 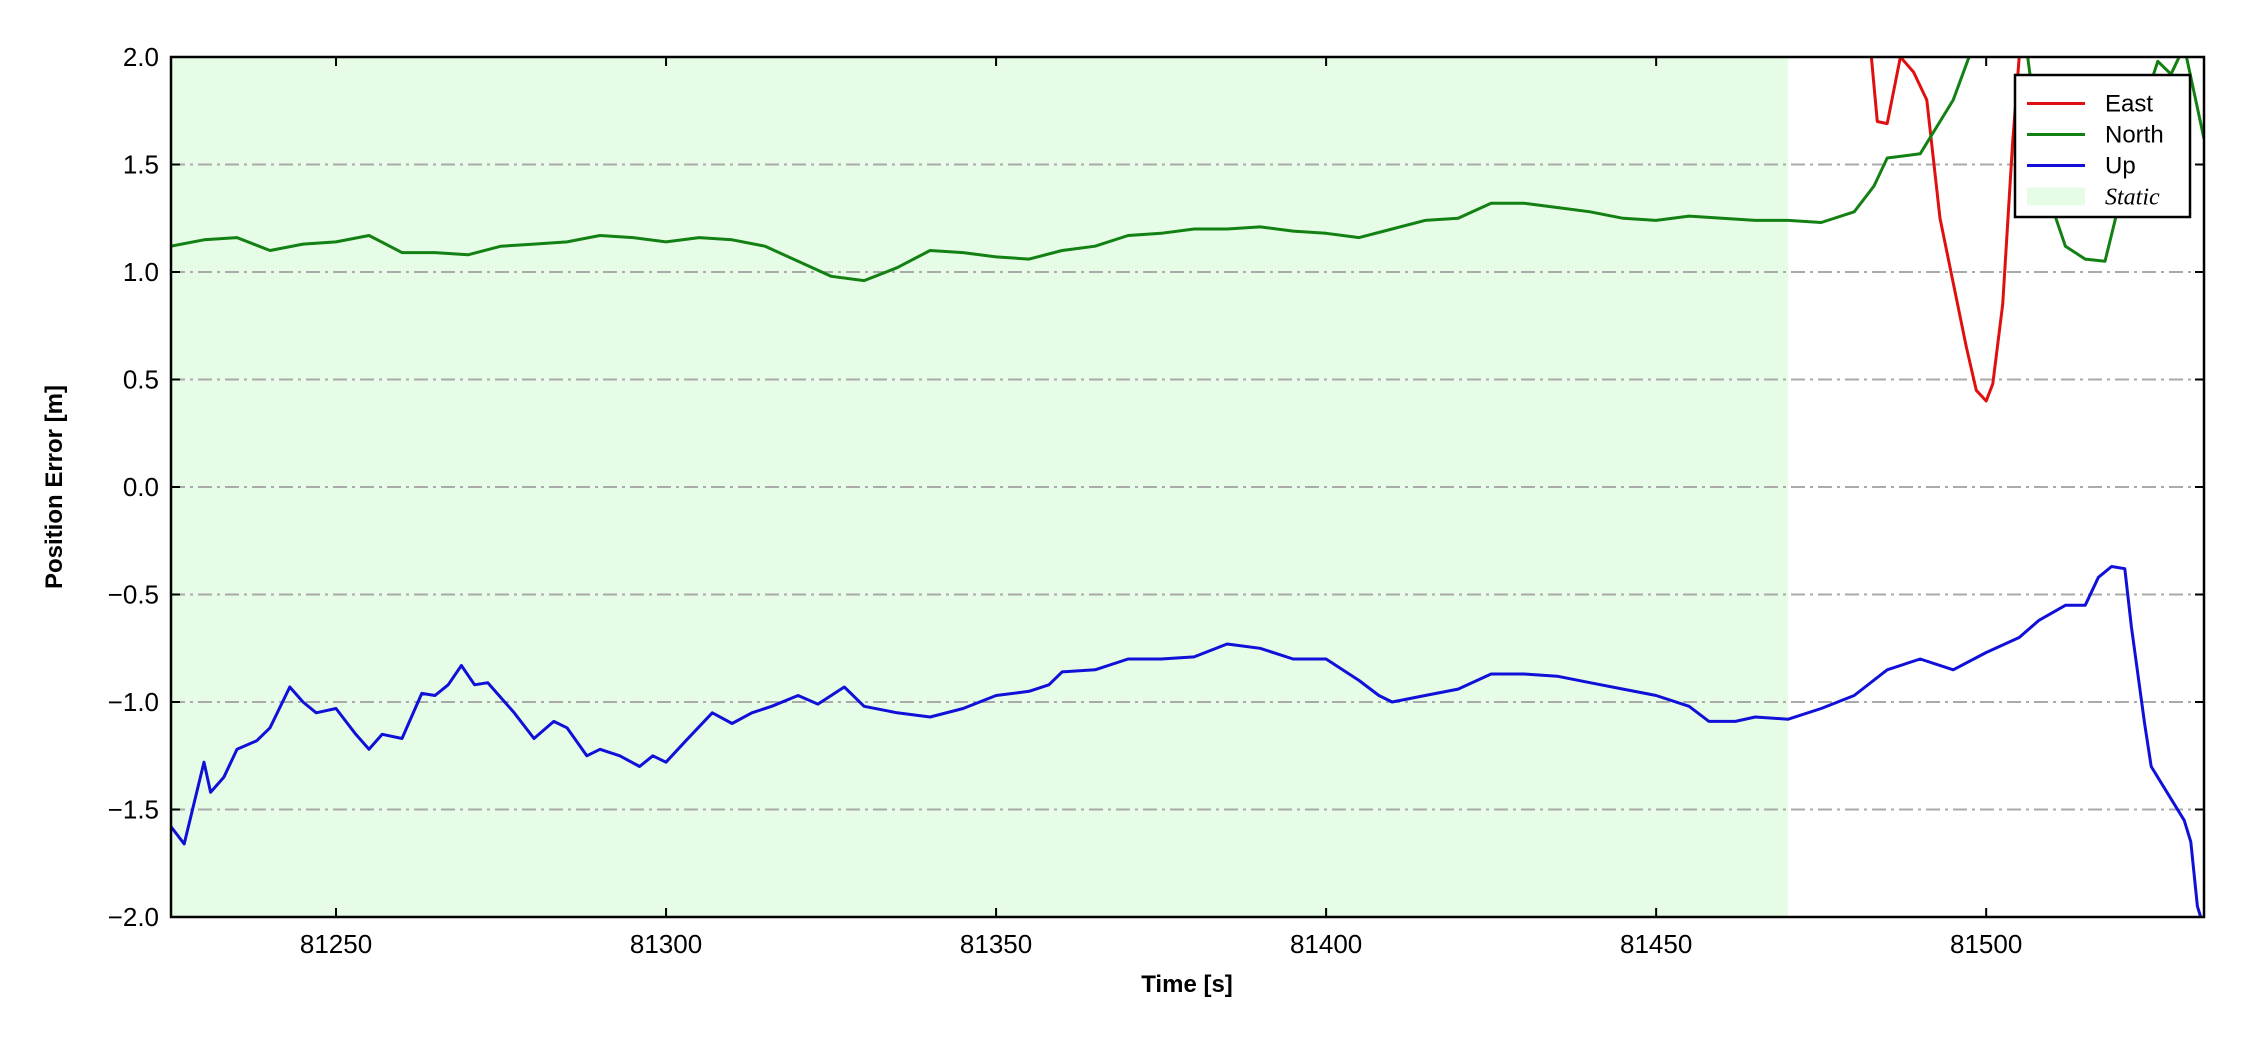 What do you see at coordinates (1656, 944) in the screenshot?
I see `x-tick-label: 81450` at bounding box center [1656, 944].